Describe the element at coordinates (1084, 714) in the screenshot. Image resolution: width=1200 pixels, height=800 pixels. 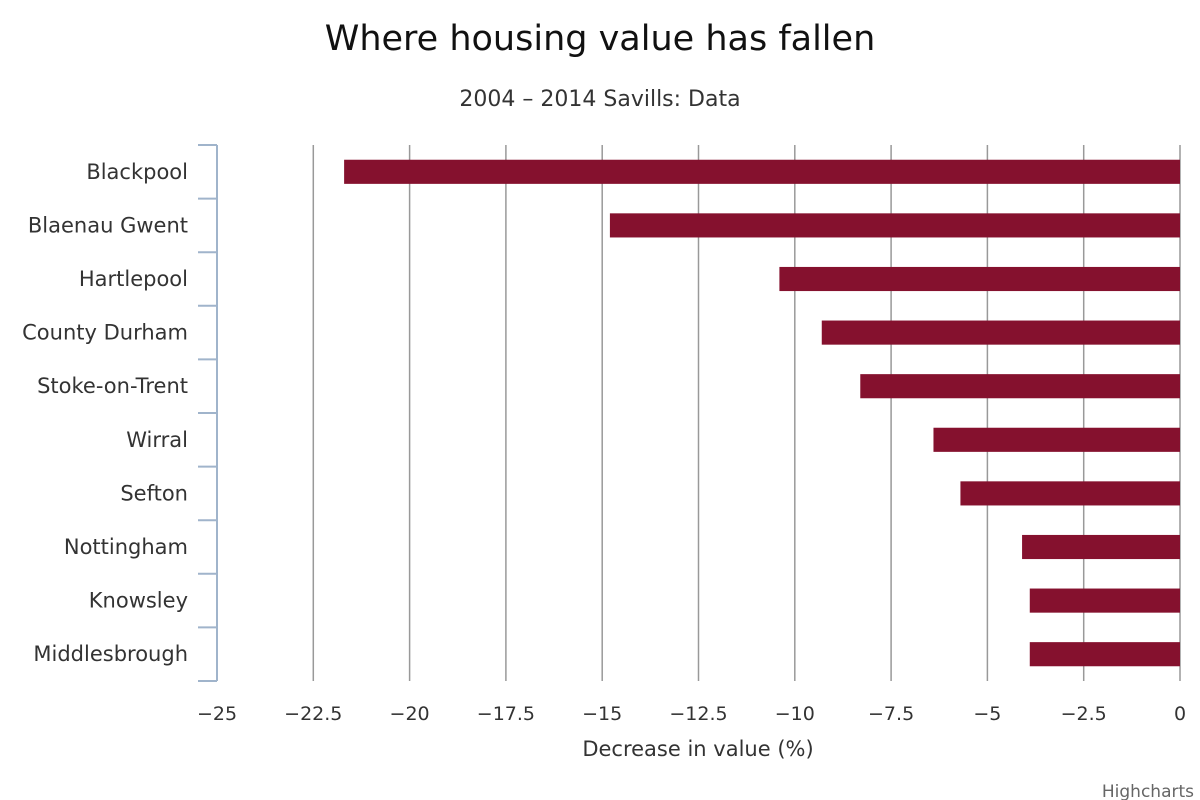
I see `x-tick-label: −2.5` at that location.